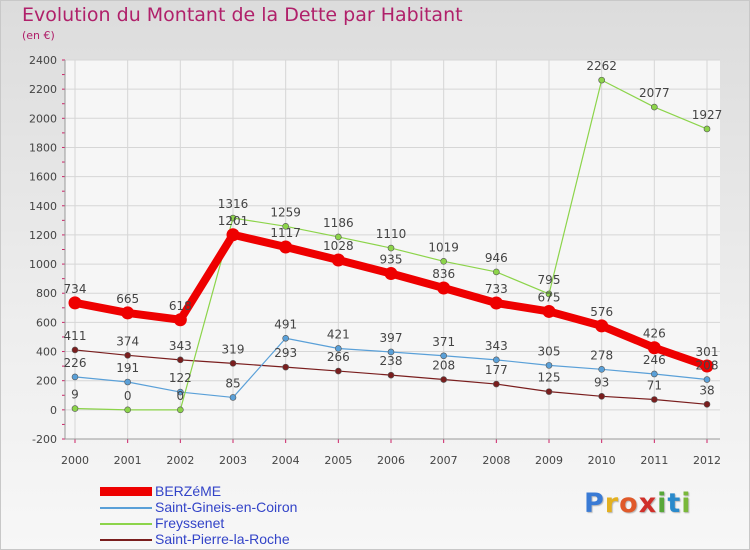 The height and width of the screenshot is (550, 750). What do you see at coordinates (233, 349) in the screenshot?
I see `data-label: 319` at bounding box center [233, 349].